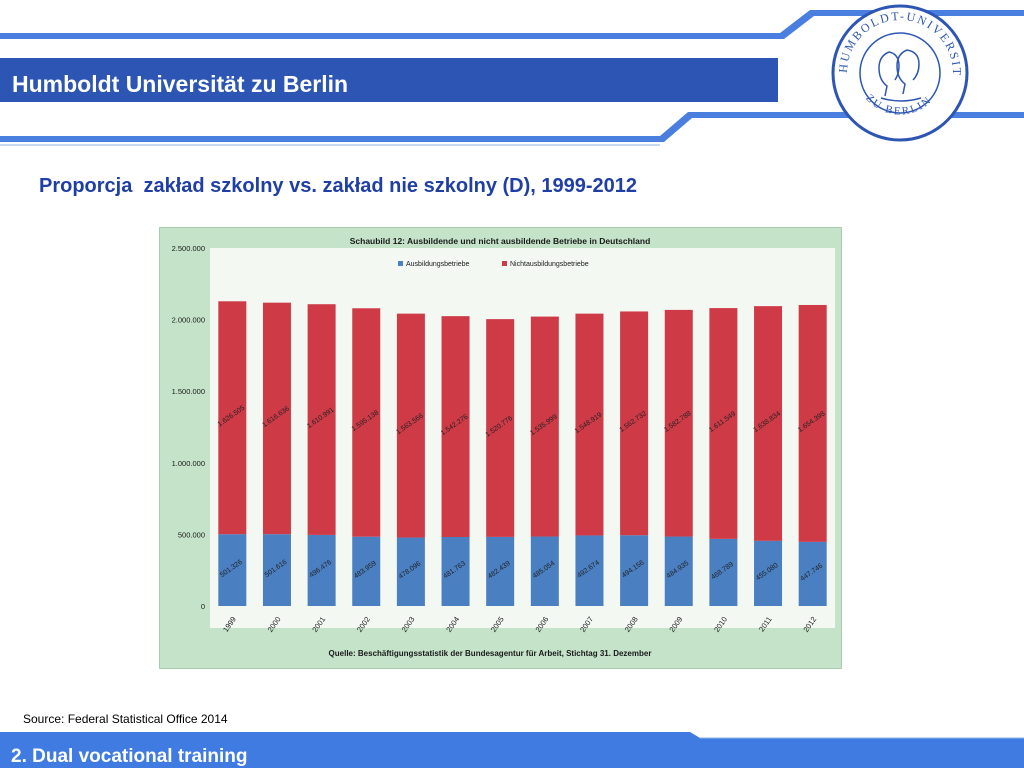  What do you see at coordinates (180, 84) in the screenshot?
I see `university-name: Humboldt Universität zu Berlin` at bounding box center [180, 84].